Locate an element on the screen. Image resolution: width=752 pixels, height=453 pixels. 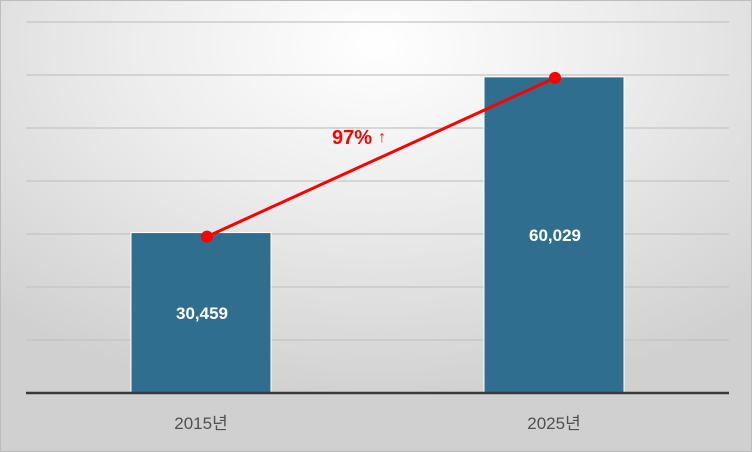
bar is located at coordinates (554, 235).